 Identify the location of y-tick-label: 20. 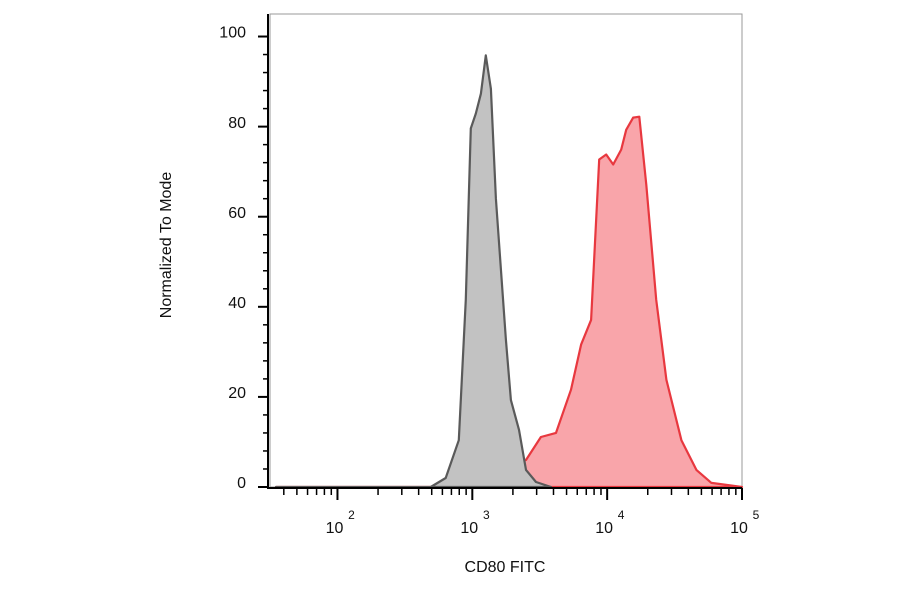
(237, 393).